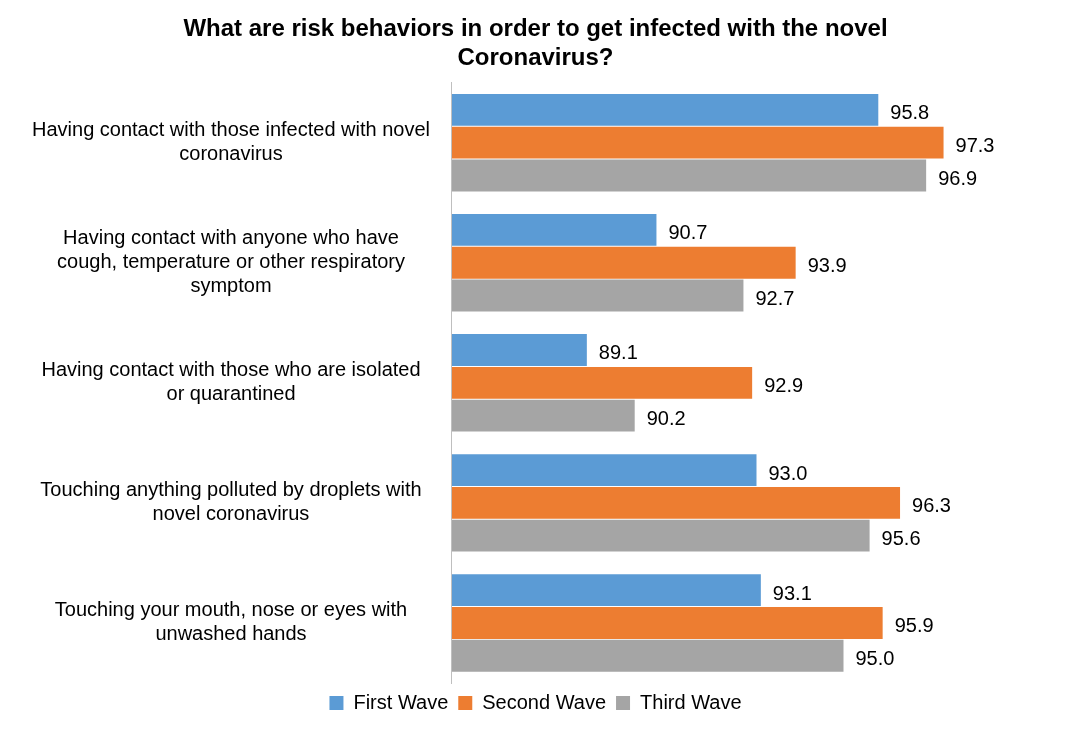  Describe the element at coordinates (231, 621) in the screenshot. I see `y-tick-label: Touching your mouth, nose or eyes with unwashed hands` at that location.